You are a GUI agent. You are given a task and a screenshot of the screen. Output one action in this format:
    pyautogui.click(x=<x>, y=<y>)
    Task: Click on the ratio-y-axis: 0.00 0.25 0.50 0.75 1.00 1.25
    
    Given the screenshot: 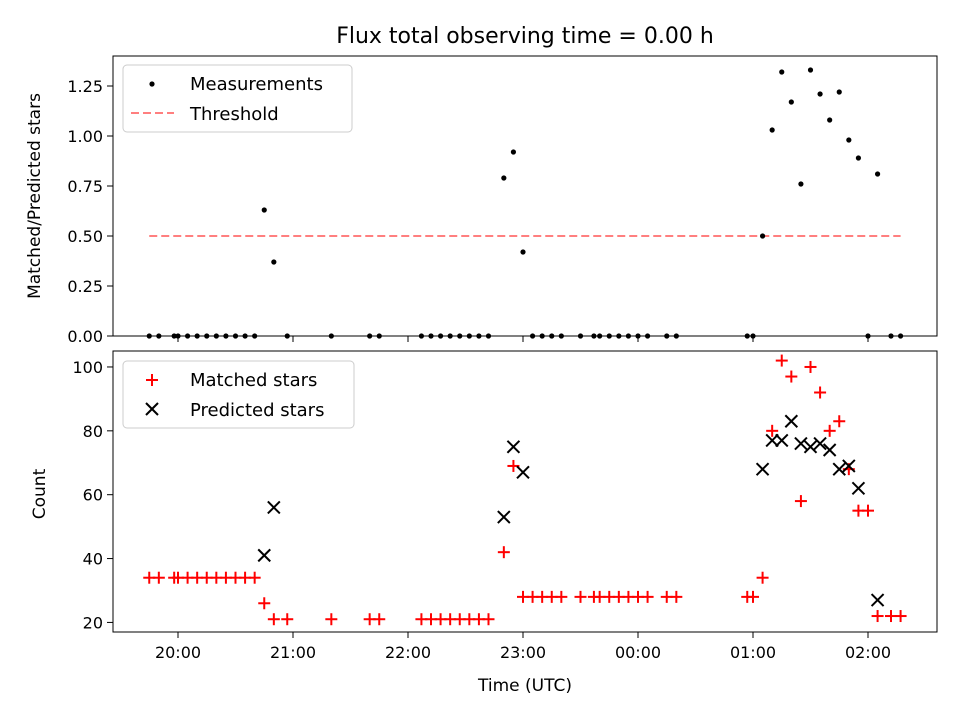 What is the action you would take?
    pyautogui.click(x=90, y=211)
    